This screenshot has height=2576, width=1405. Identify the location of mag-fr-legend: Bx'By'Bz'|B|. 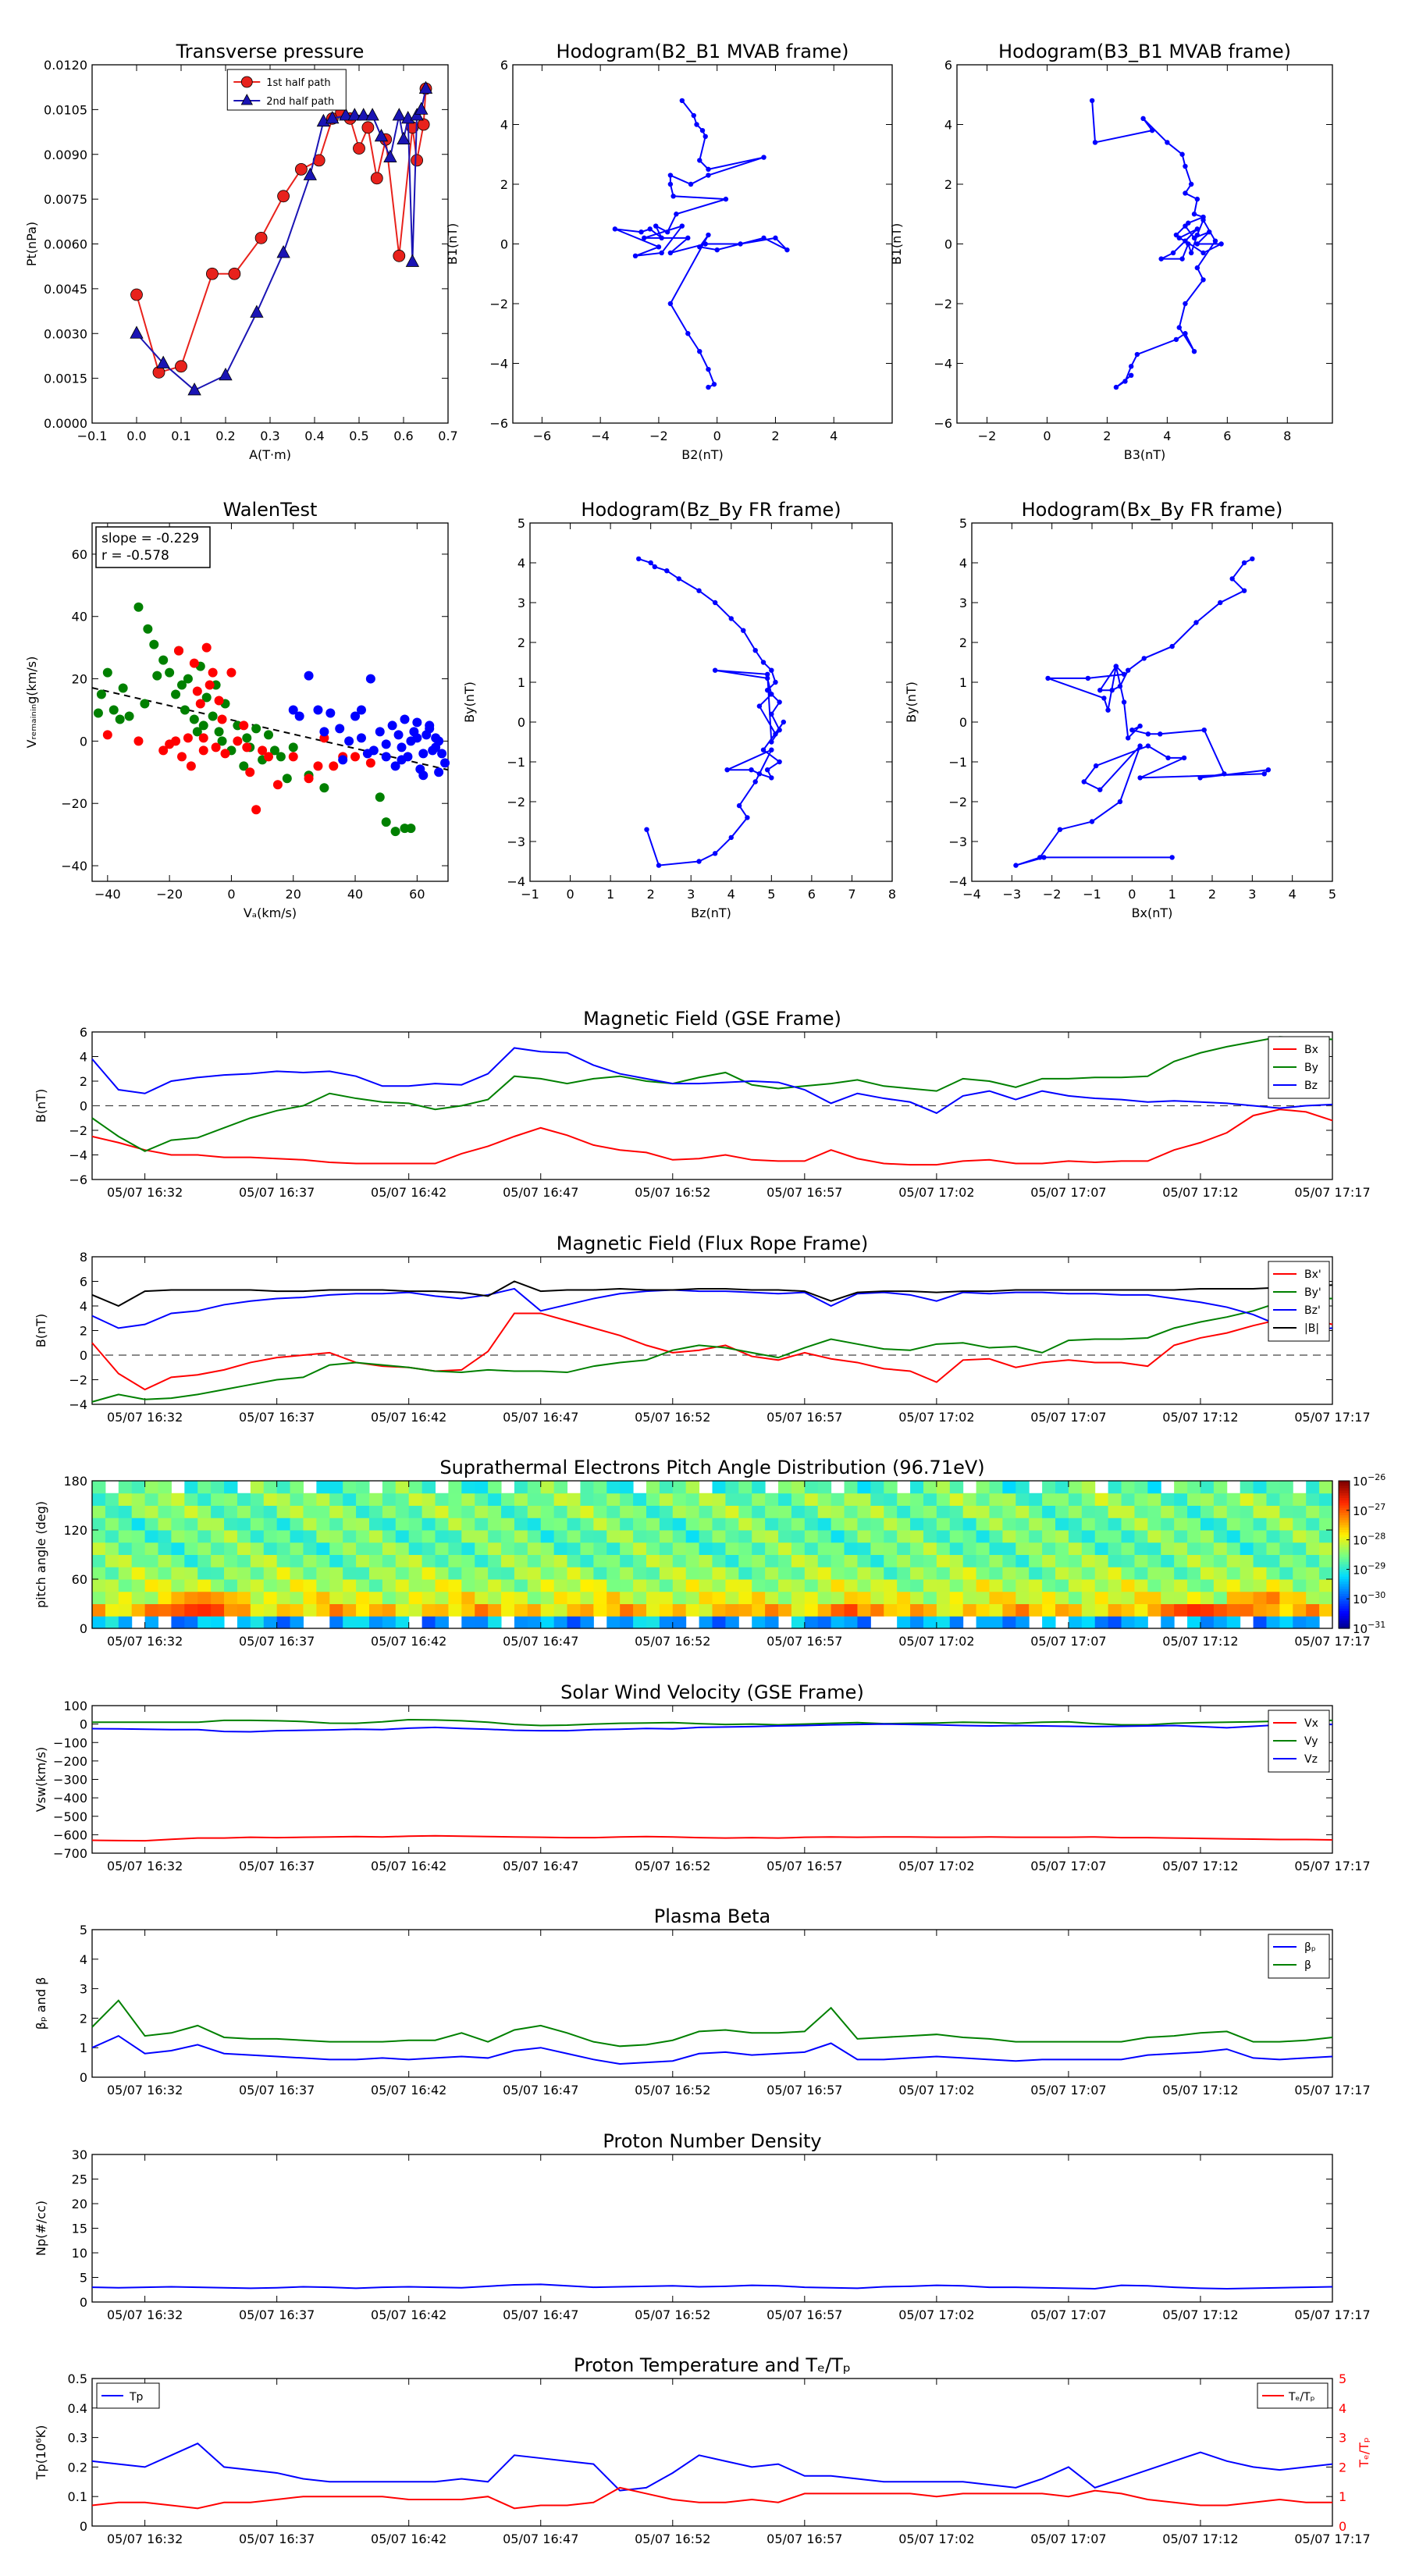
(1299, 1301).